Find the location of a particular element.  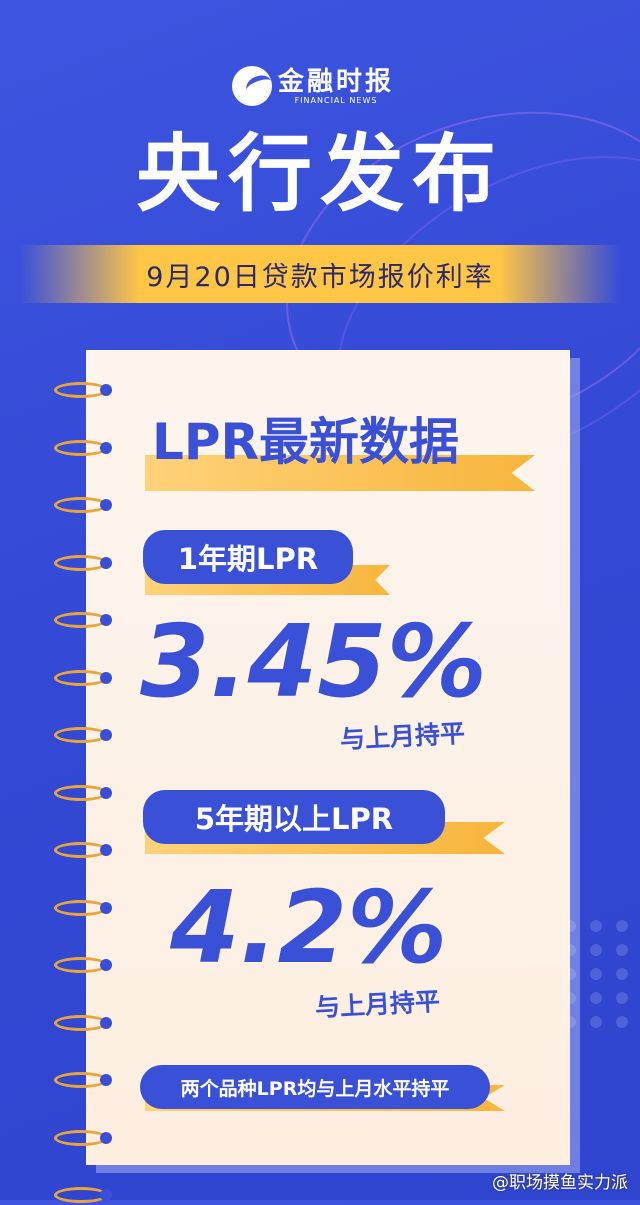

logo-subtext: FINANCIAL NEWS is located at coordinates (336, 100).